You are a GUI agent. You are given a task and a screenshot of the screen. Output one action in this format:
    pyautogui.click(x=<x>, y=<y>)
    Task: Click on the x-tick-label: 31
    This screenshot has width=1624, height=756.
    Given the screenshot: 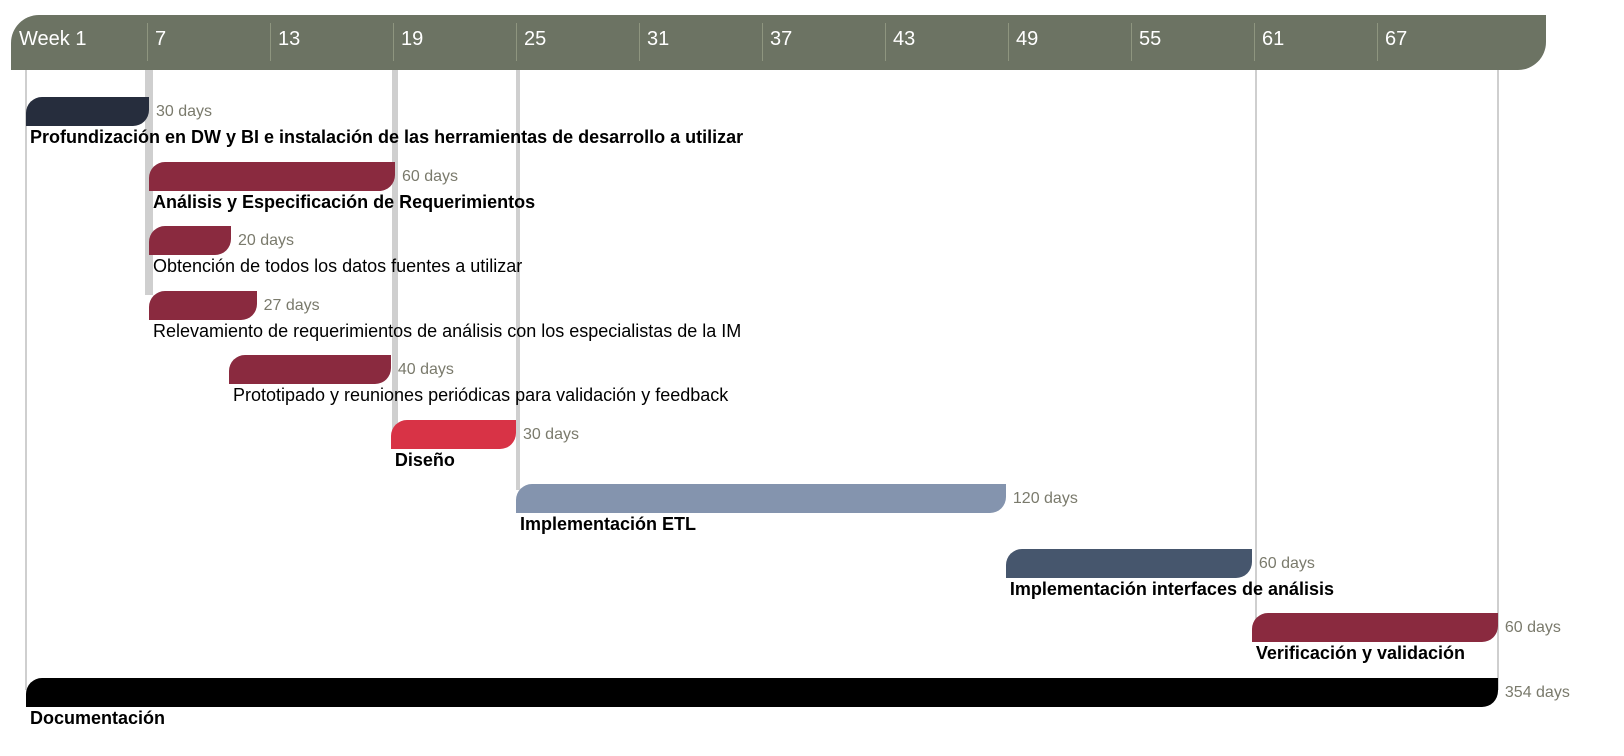 What is the action you would take?
    pyautogui.click(x=658, y=39)
    